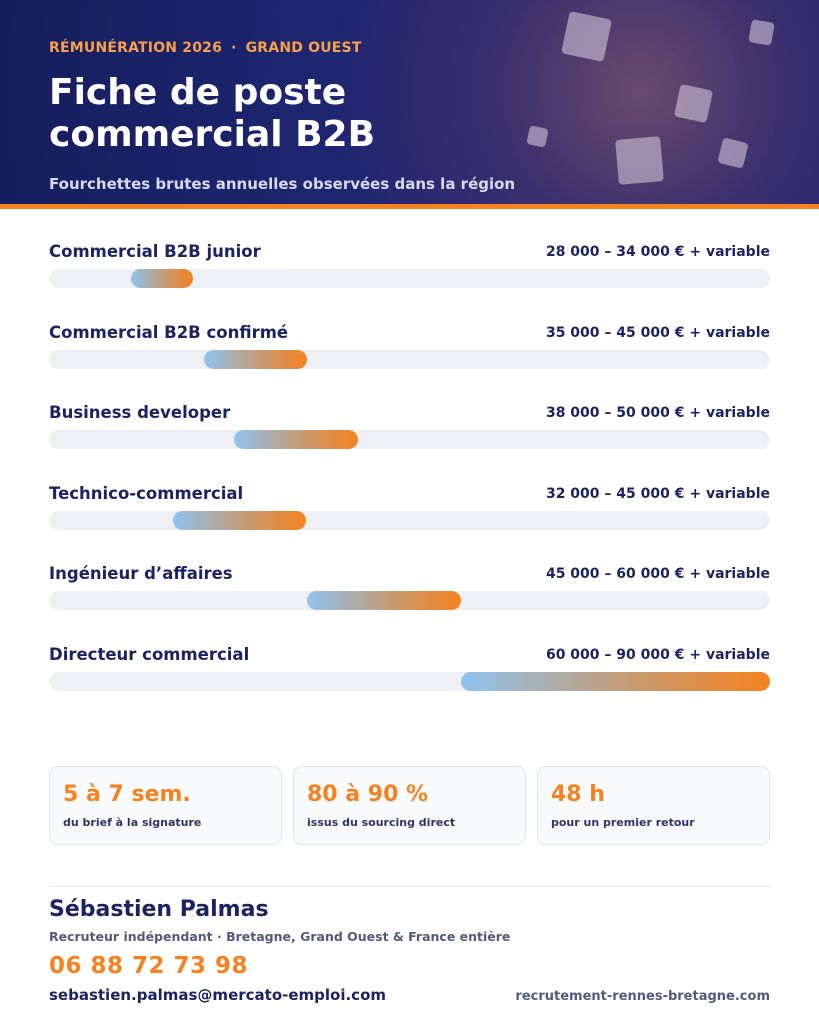 This screenshot has height=1024, width=819. Describe the element at coordinates (623, 822) in the screenshot. I see `stat-label: pour un premier retour` at that location.